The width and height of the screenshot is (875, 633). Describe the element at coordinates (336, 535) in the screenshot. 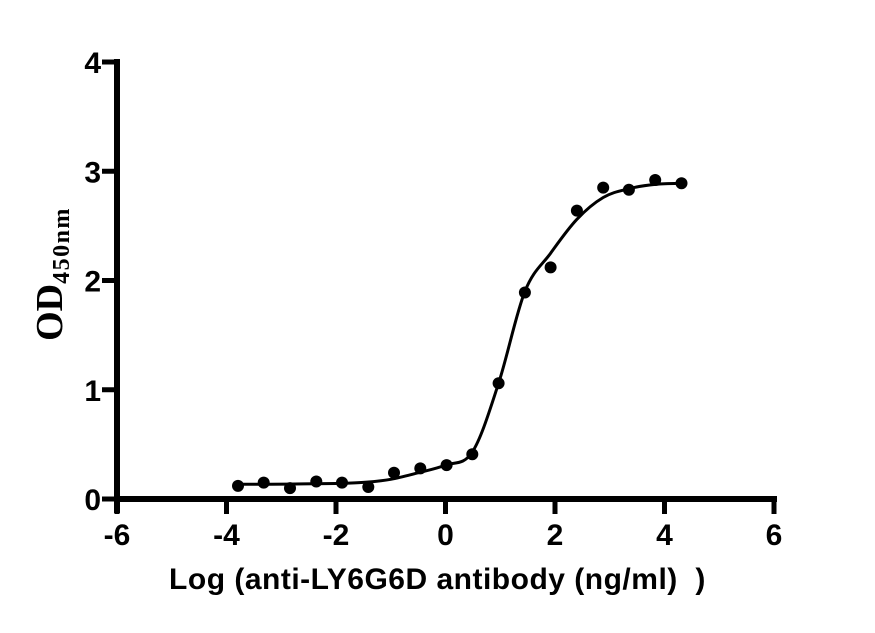

I see `x-tick-label: -2` at that location.